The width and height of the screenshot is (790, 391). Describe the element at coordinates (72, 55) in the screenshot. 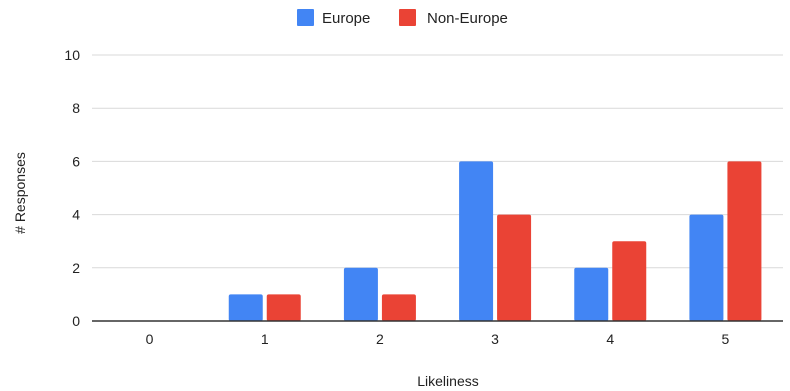

I see `y-tick-label-10: 10` at that location.